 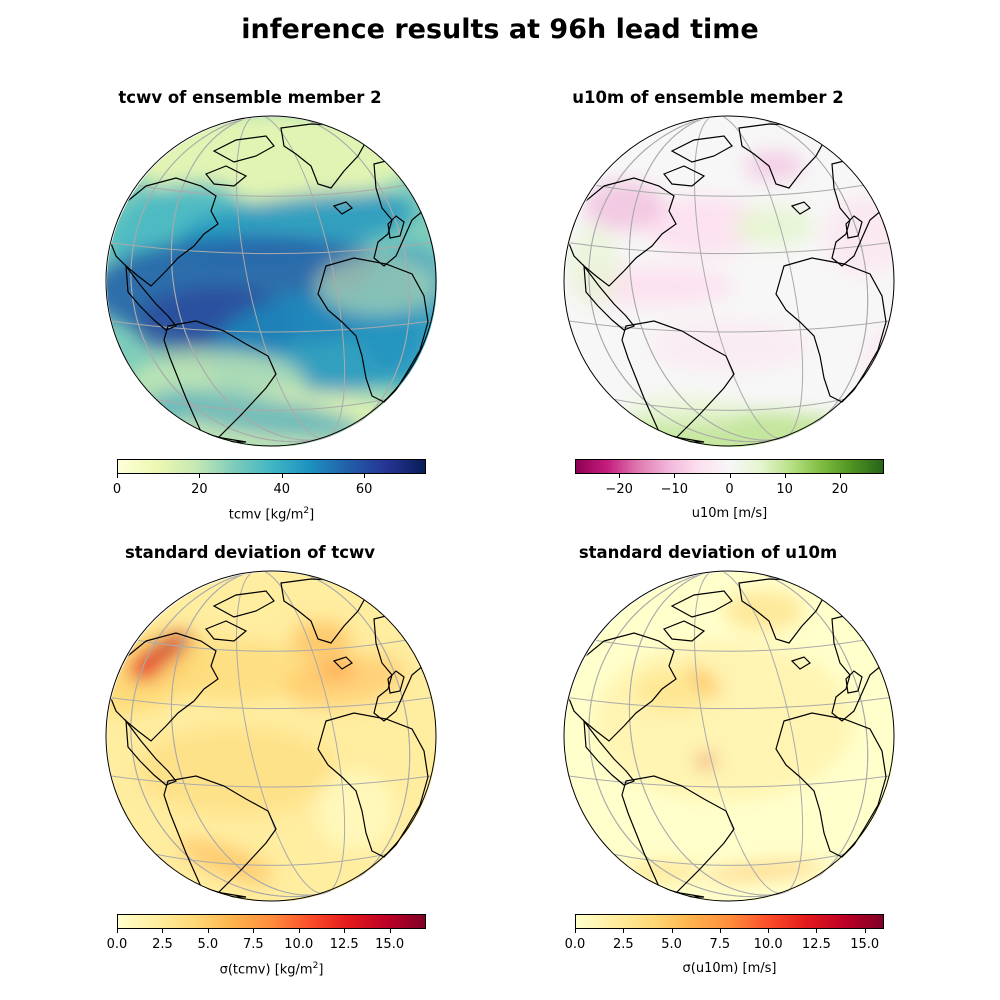 I want to click on colorbar-ticks: −20 −10 0 10 20, so click(x=729, y=485).